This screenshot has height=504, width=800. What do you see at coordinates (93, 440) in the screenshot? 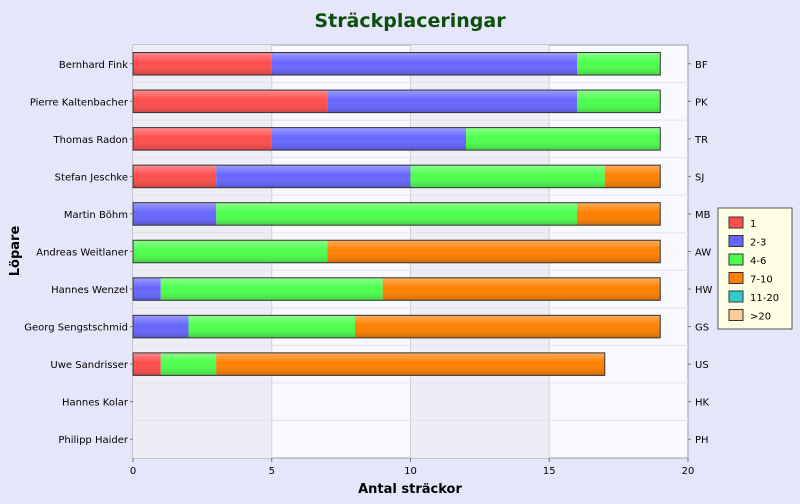
I see `y-tick-label: Philipp Haider` at bounding box center [93, 440].